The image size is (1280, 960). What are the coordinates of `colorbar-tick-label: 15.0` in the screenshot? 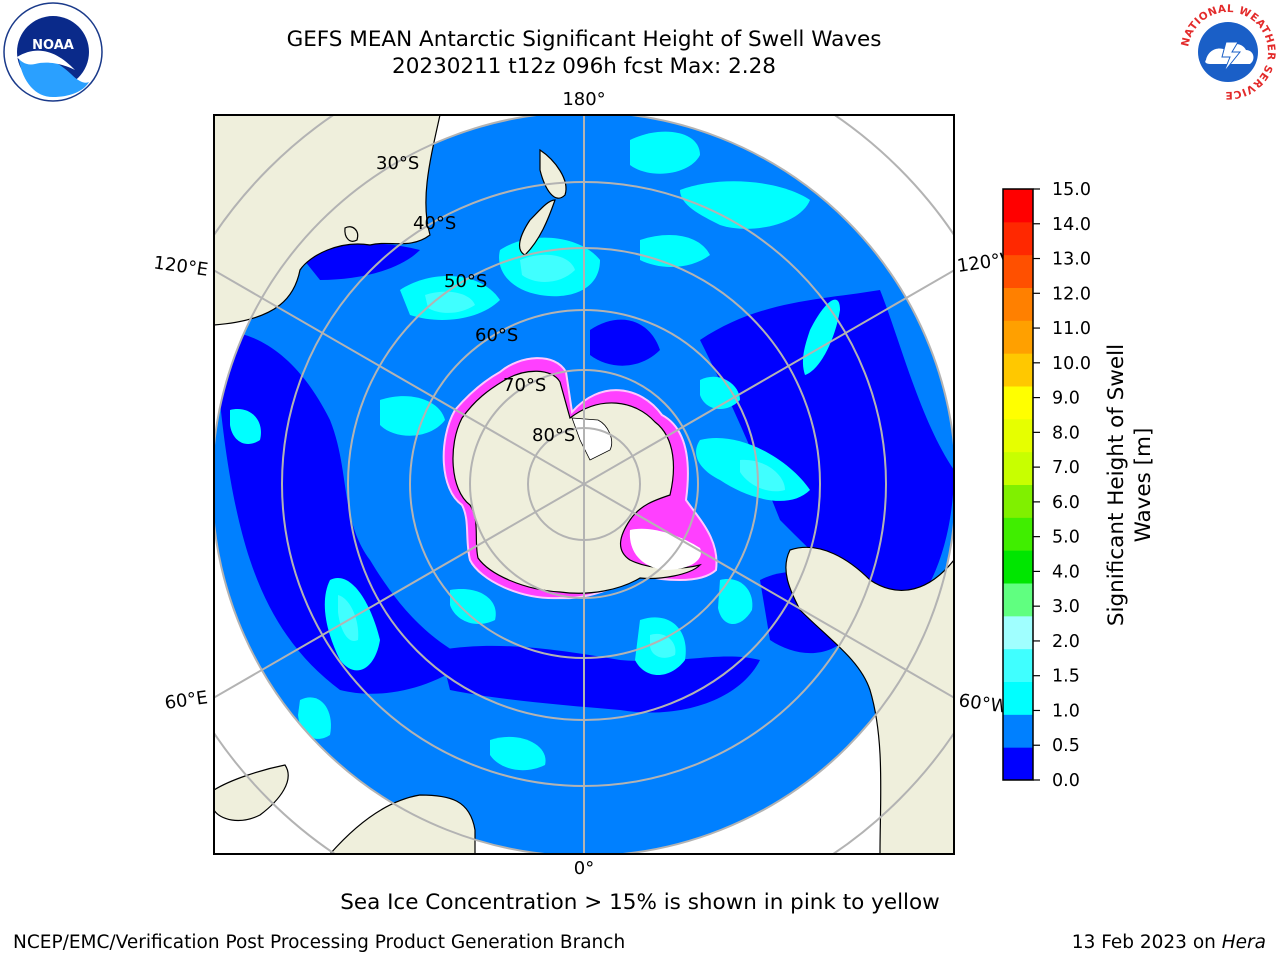 It's located at (1071, 190).